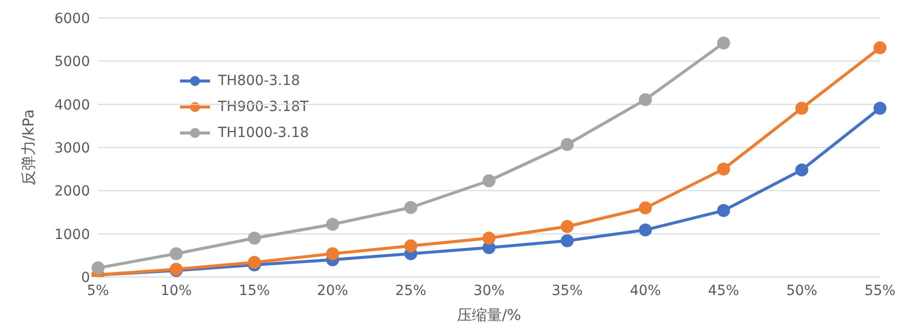 The image size is (908, 335). I want to click on y-axis-title: 反弹力/kPa, so click(28, 147).